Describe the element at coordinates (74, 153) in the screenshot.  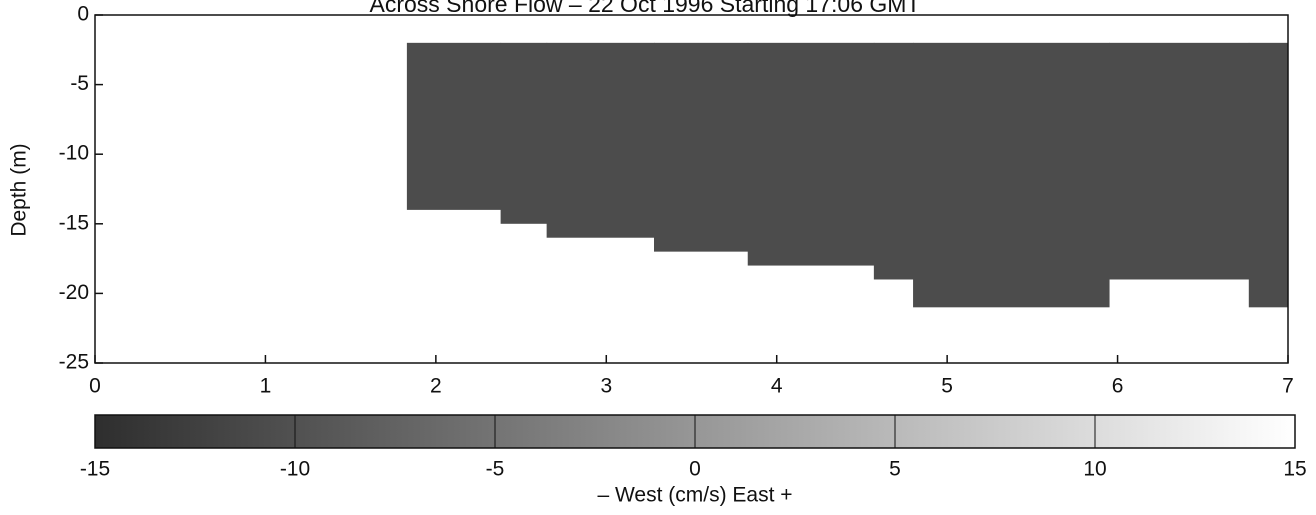
I see `y-tick-label: -10` at that location.